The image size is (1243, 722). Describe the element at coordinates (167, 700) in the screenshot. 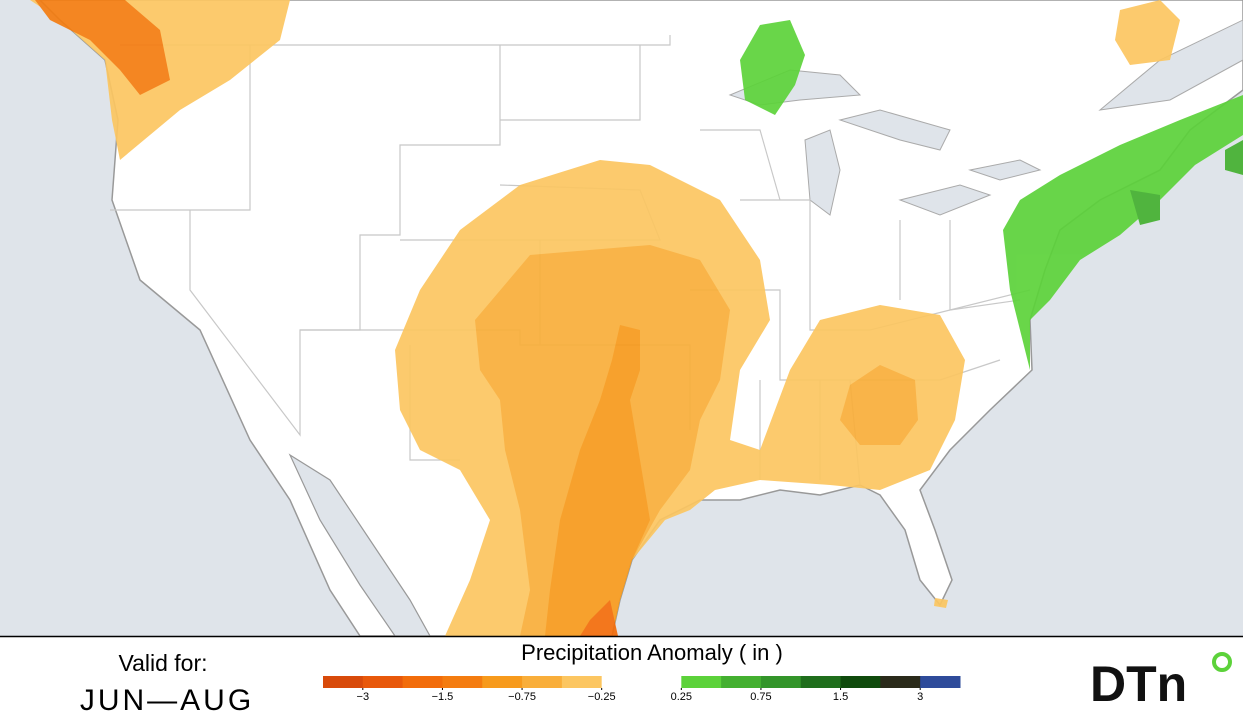

I see `valid-period: JUN—AUG` at that location.